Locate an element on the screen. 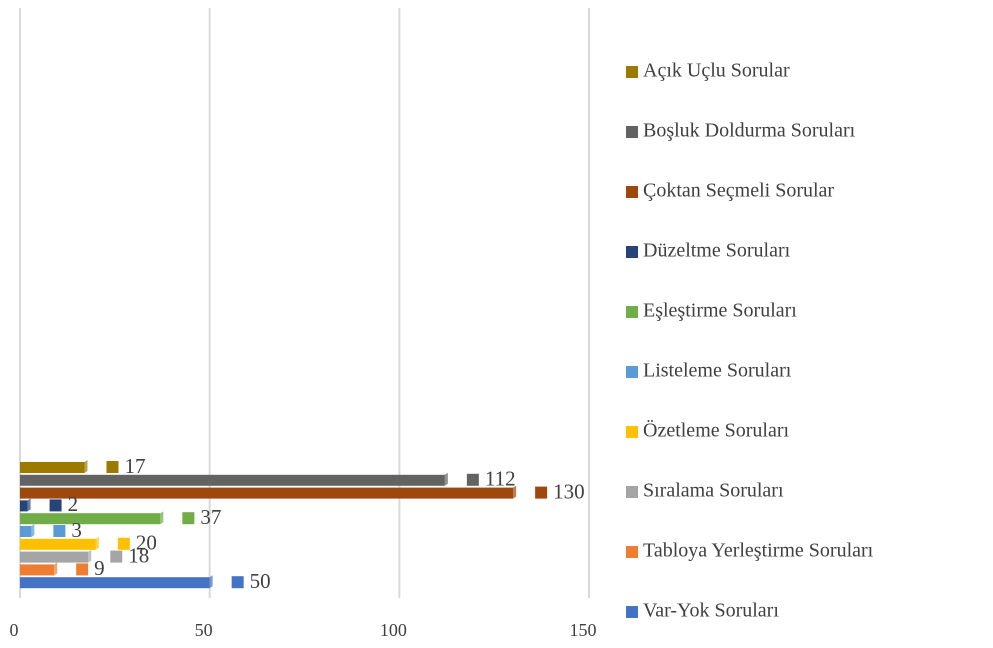  x-tick-label: 100 is located at coordinates (393, 630).